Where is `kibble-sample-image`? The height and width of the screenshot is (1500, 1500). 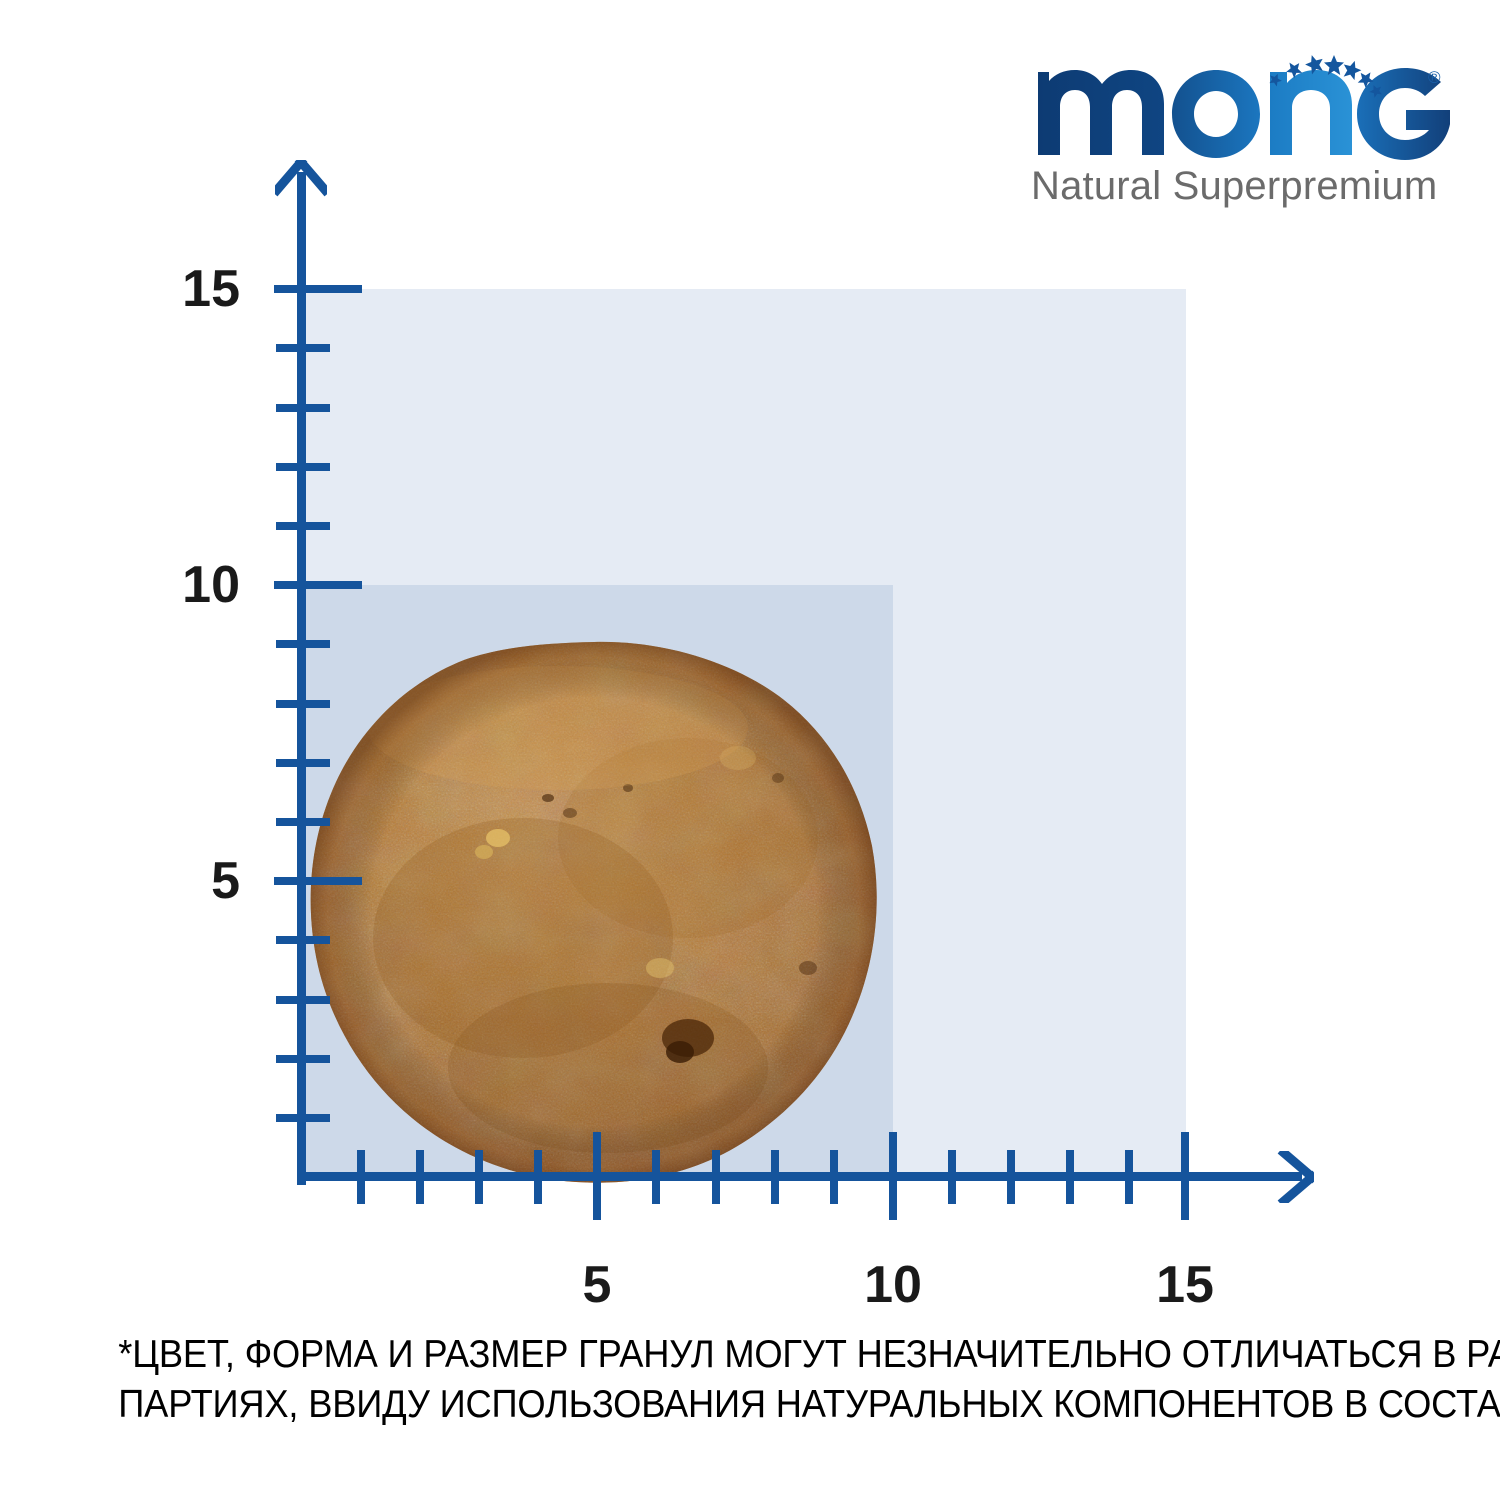 kibble-sample-image is located at coordinates (593, 912).